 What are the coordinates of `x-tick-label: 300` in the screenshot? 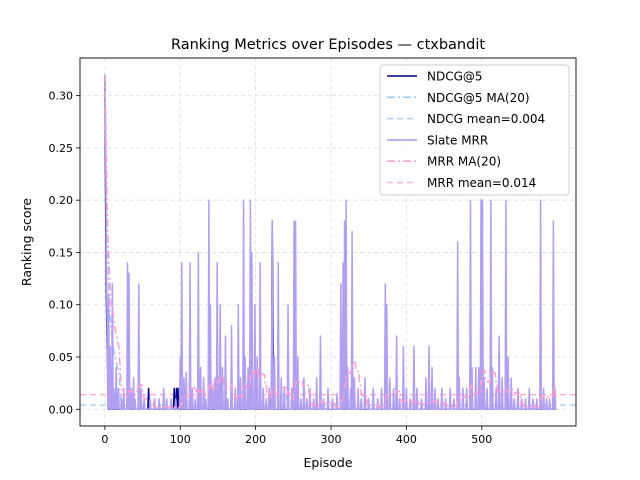 It's located at (331, 439).